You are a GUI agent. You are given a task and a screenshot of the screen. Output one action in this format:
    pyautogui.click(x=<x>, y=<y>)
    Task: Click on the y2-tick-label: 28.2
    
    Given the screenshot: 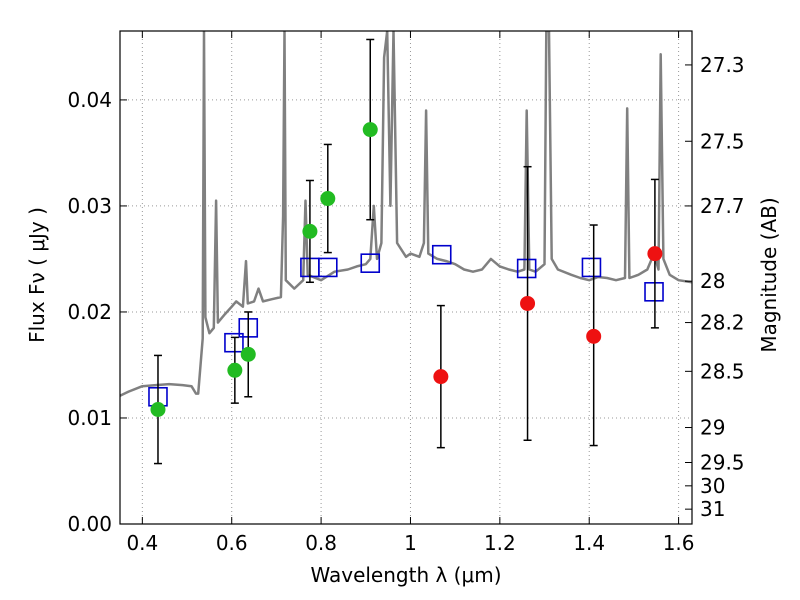 What is the action you would take?
    pyautogui.click(x=722, y=323)
    